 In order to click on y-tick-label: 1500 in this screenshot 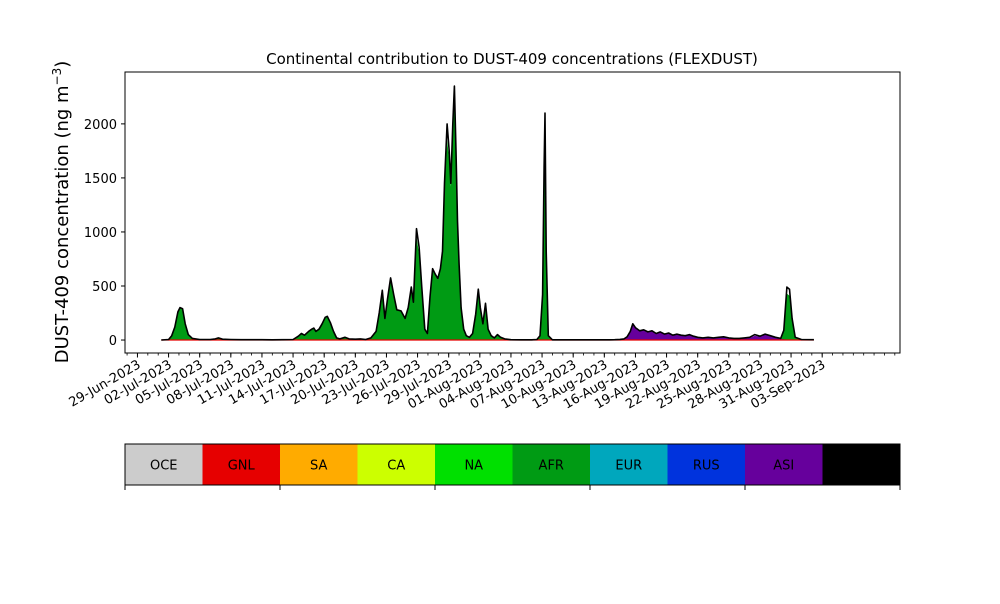, I will do `click(100, 179)`.